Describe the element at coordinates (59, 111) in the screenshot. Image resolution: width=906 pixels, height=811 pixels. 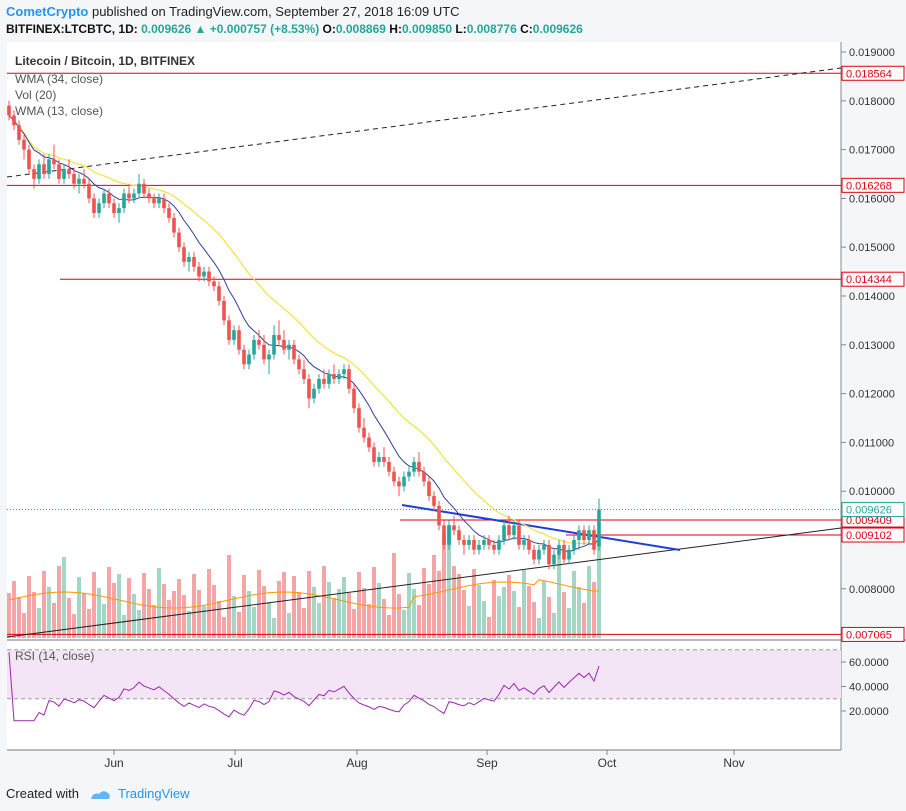
I see `legend-wma13: WMA (13, close)` at that location.